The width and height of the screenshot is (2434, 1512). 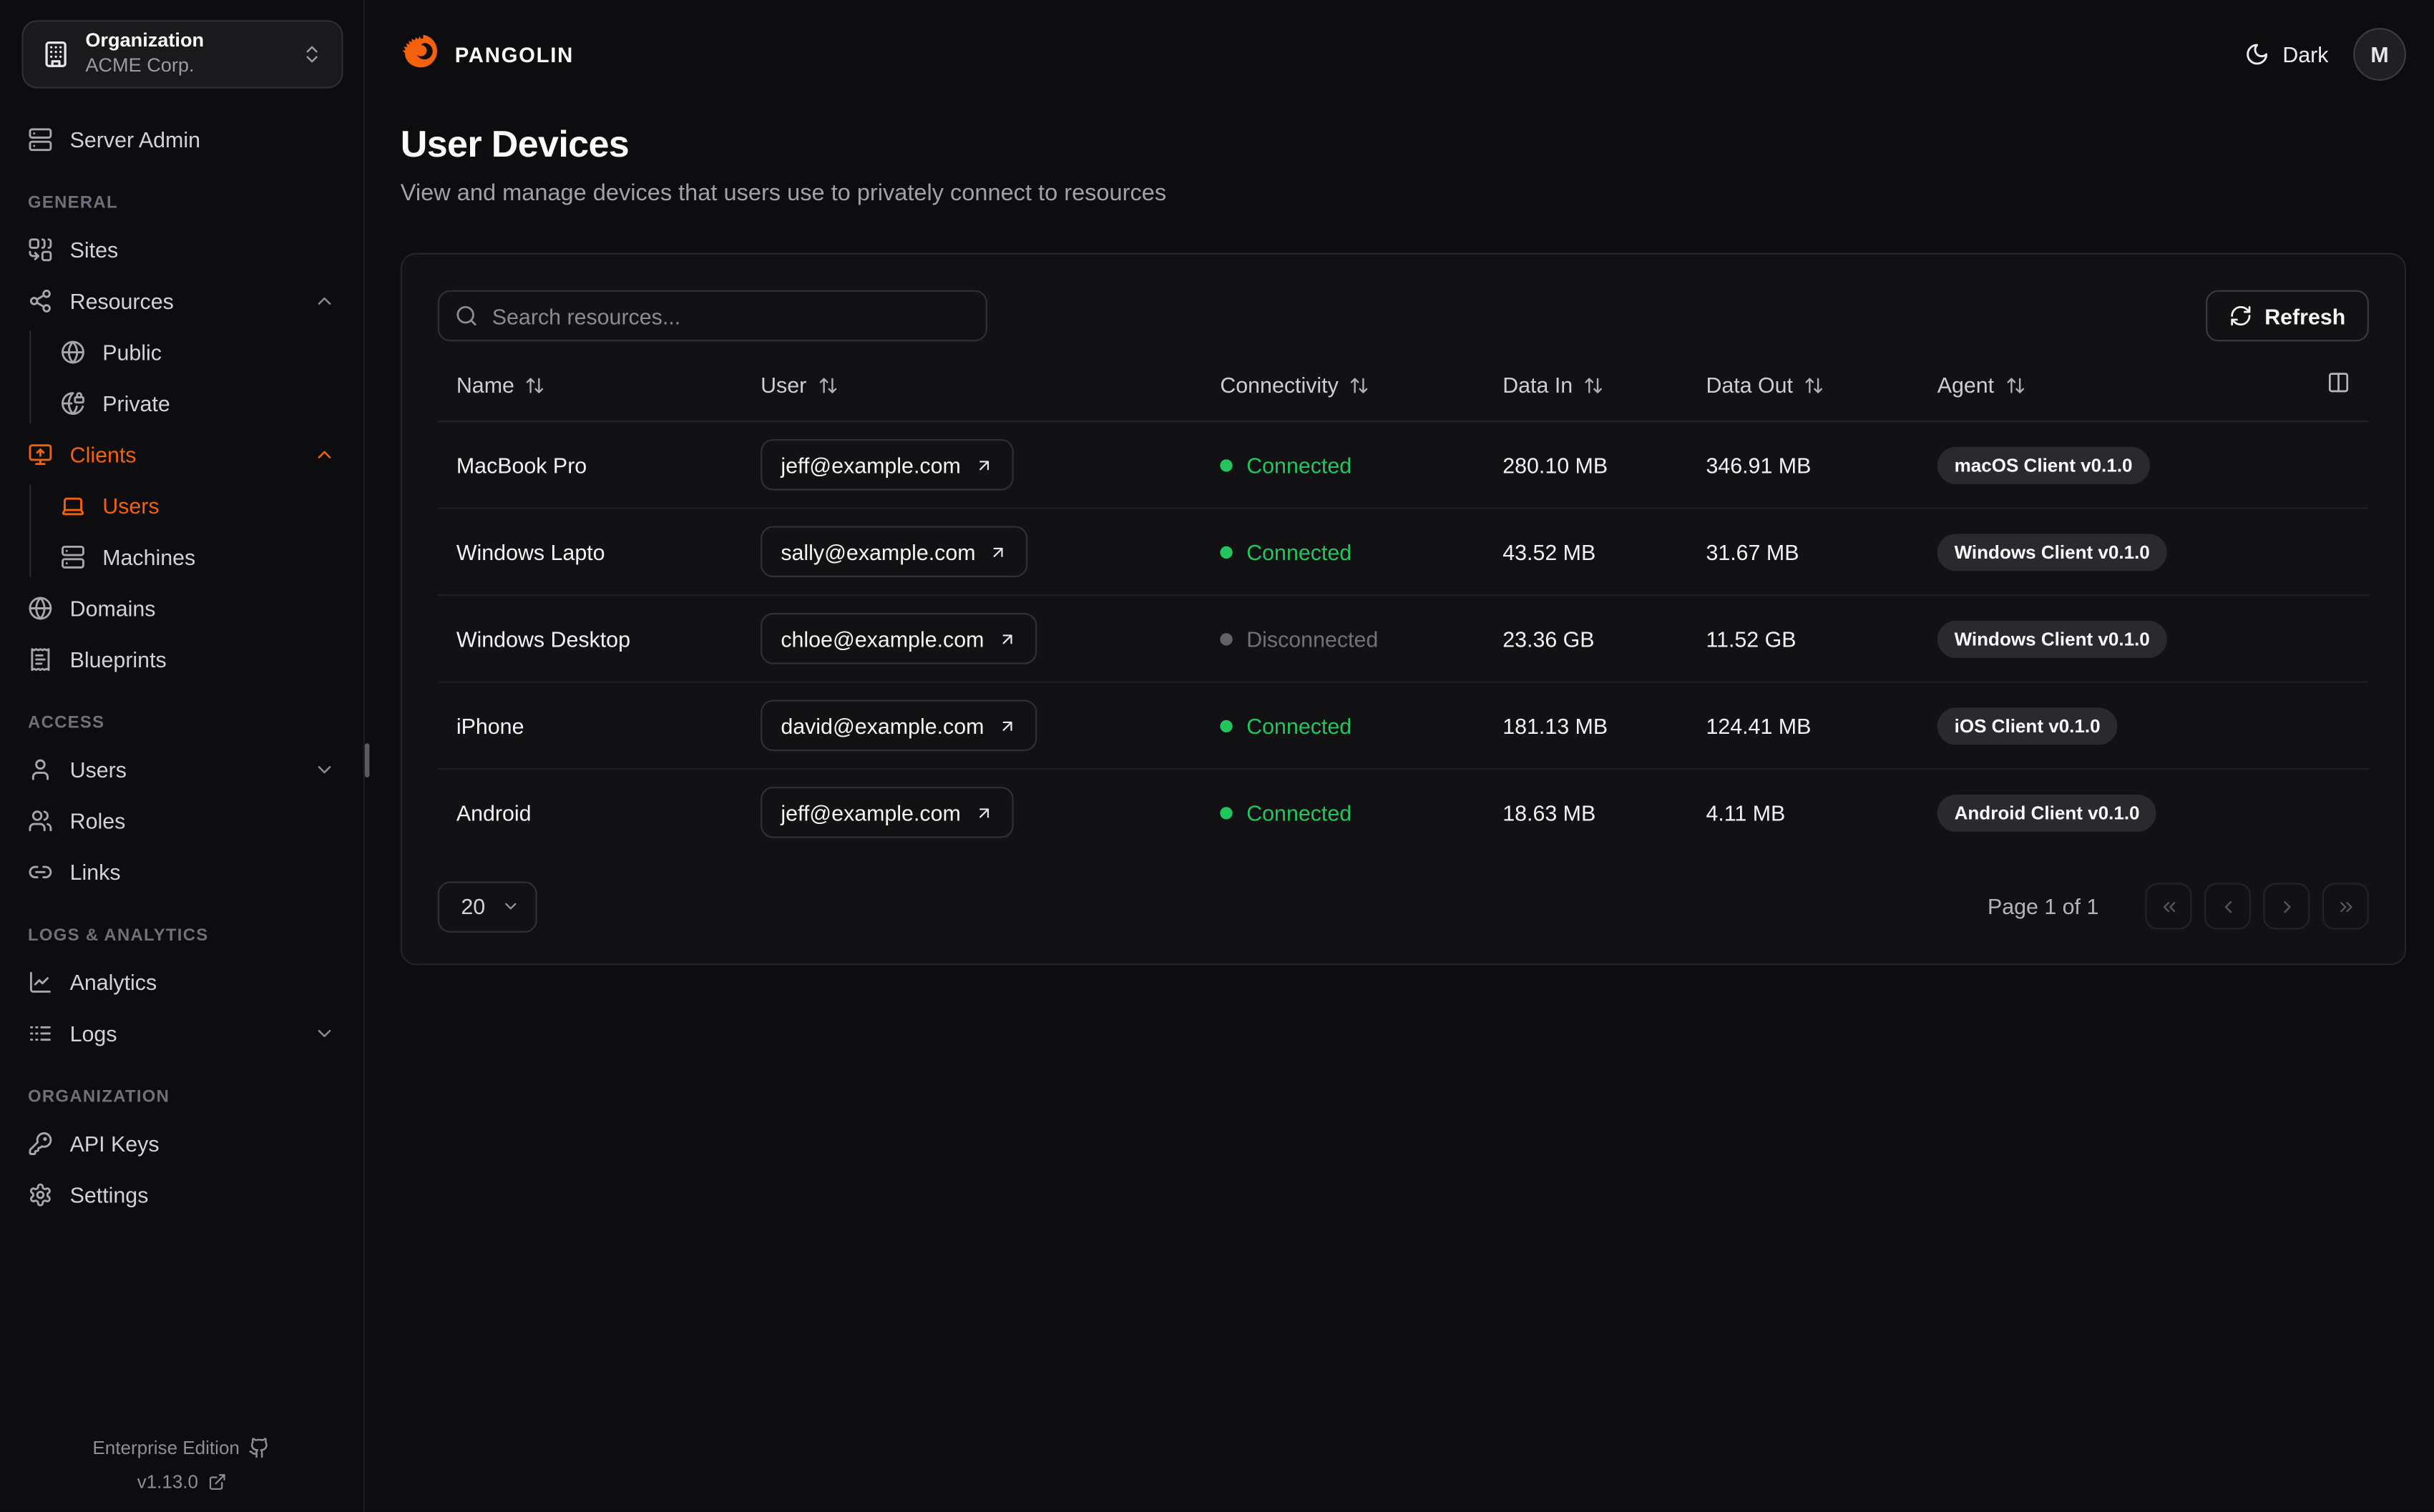 I want to click on agent-badge: iOS Client v0.1.0, so click(x=2027, y=726).